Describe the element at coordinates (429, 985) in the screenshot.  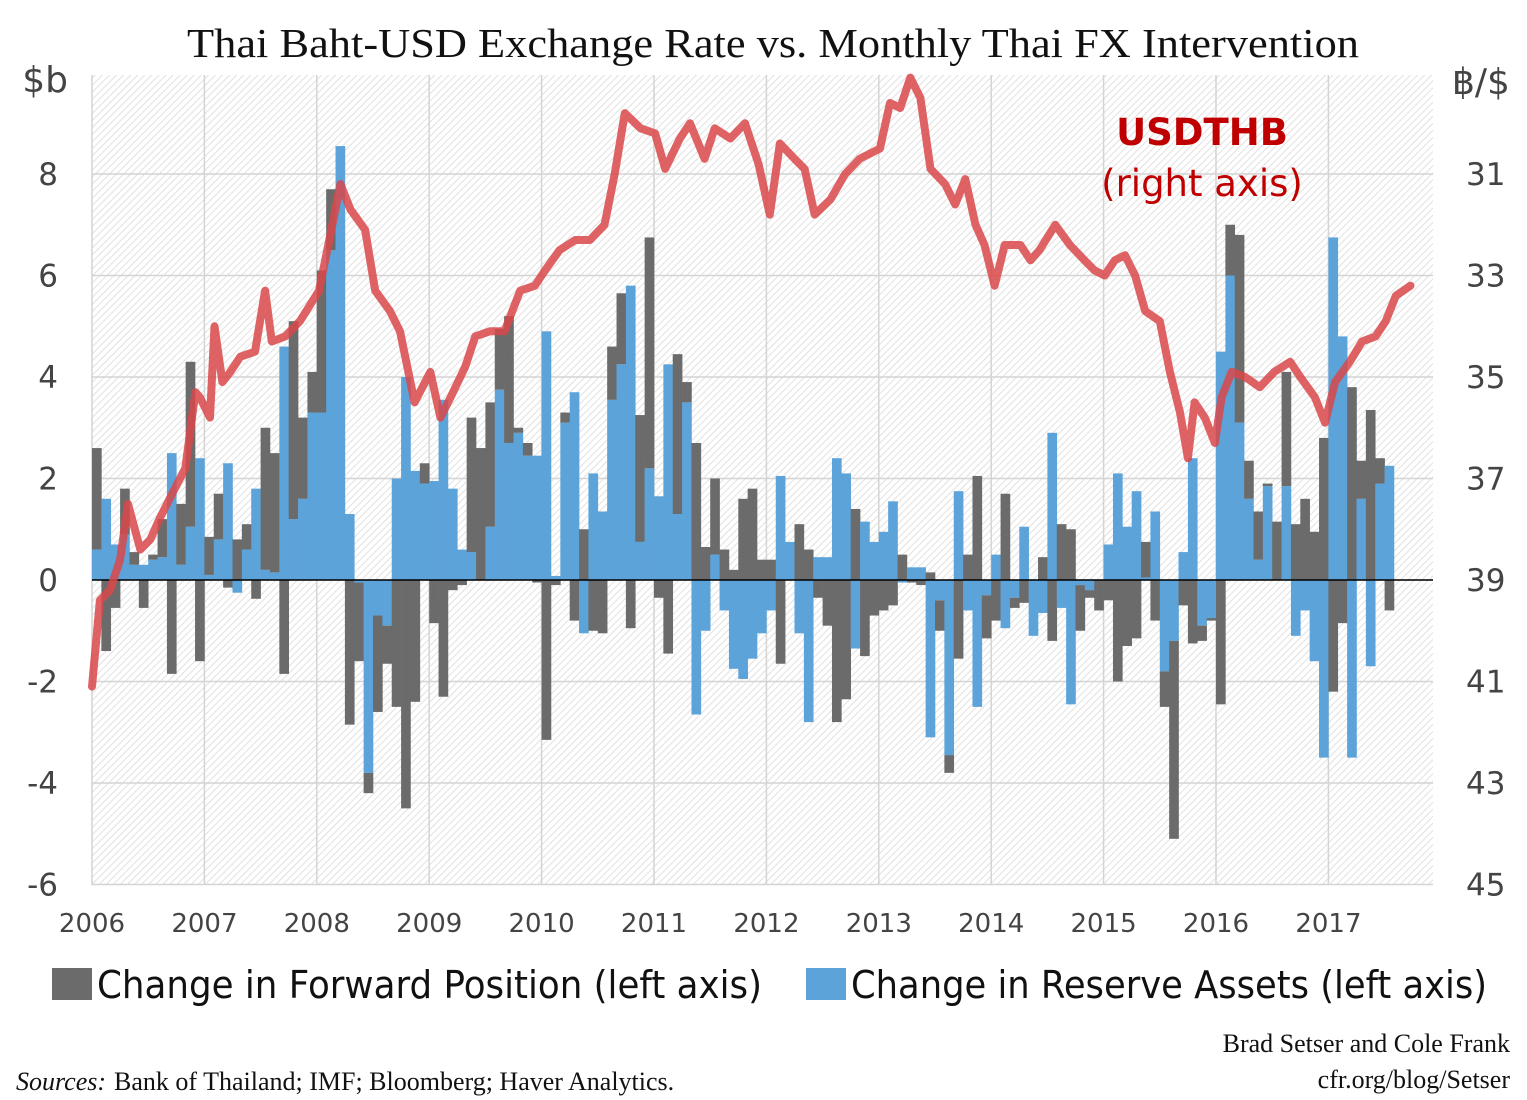
I see `legend-label-forward: Change in Forward Position (left axis)` at that location.